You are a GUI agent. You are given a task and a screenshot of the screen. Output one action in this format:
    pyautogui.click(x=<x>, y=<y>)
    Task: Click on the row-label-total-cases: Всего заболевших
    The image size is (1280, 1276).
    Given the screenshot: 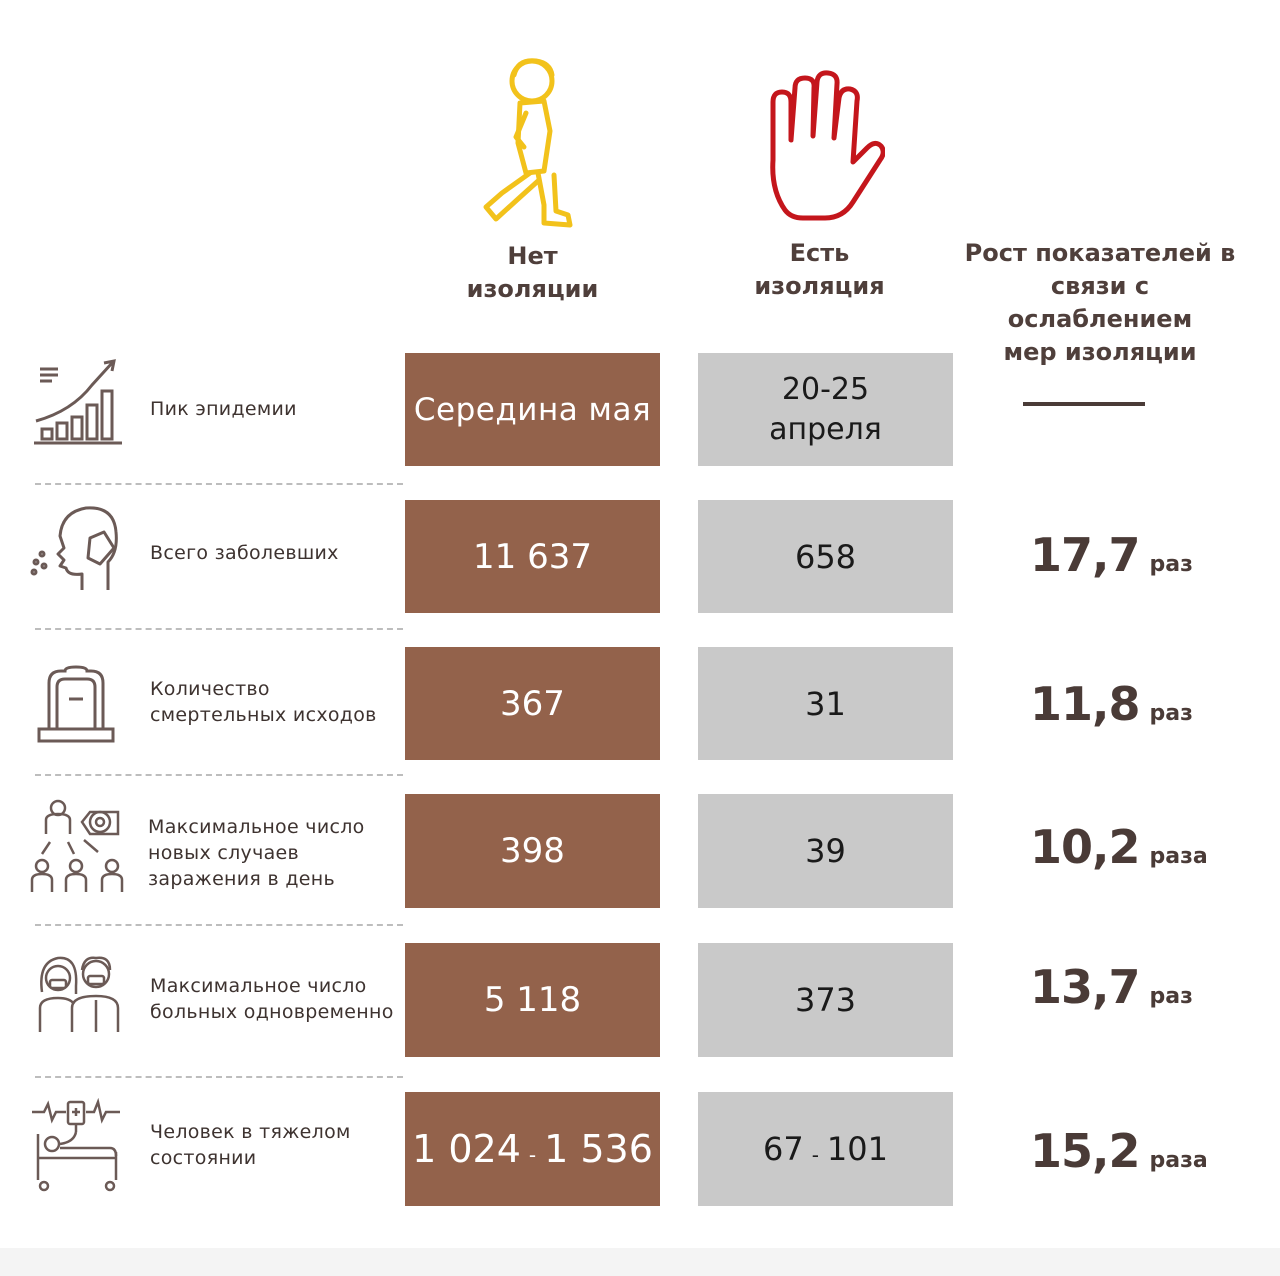 What is the action you would take?
    pyautogui.click(x=280, y=553)
    